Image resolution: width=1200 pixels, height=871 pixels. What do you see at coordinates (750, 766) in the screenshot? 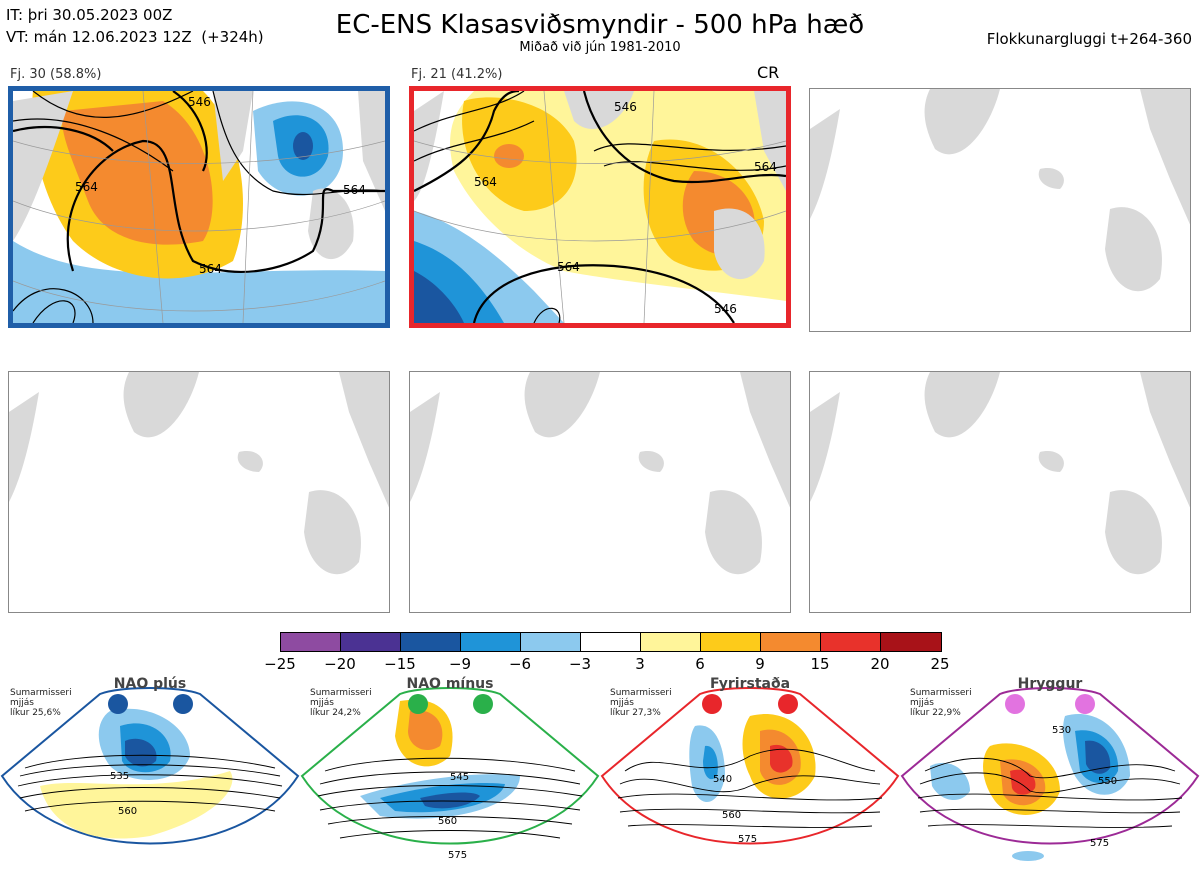
I see `regime-blocking-graphic: 540 560 575` at bounding box center [750, 766].